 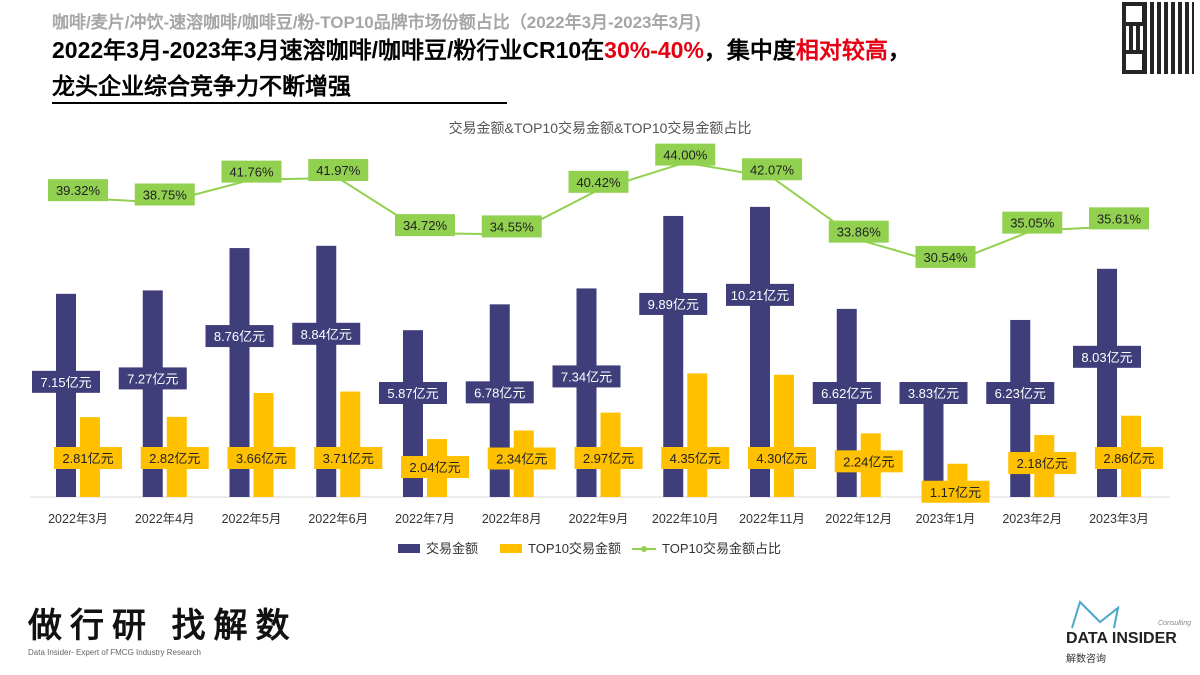 I want to click on x-tick-label: 2023年2月, so click(x=1032, y=519).